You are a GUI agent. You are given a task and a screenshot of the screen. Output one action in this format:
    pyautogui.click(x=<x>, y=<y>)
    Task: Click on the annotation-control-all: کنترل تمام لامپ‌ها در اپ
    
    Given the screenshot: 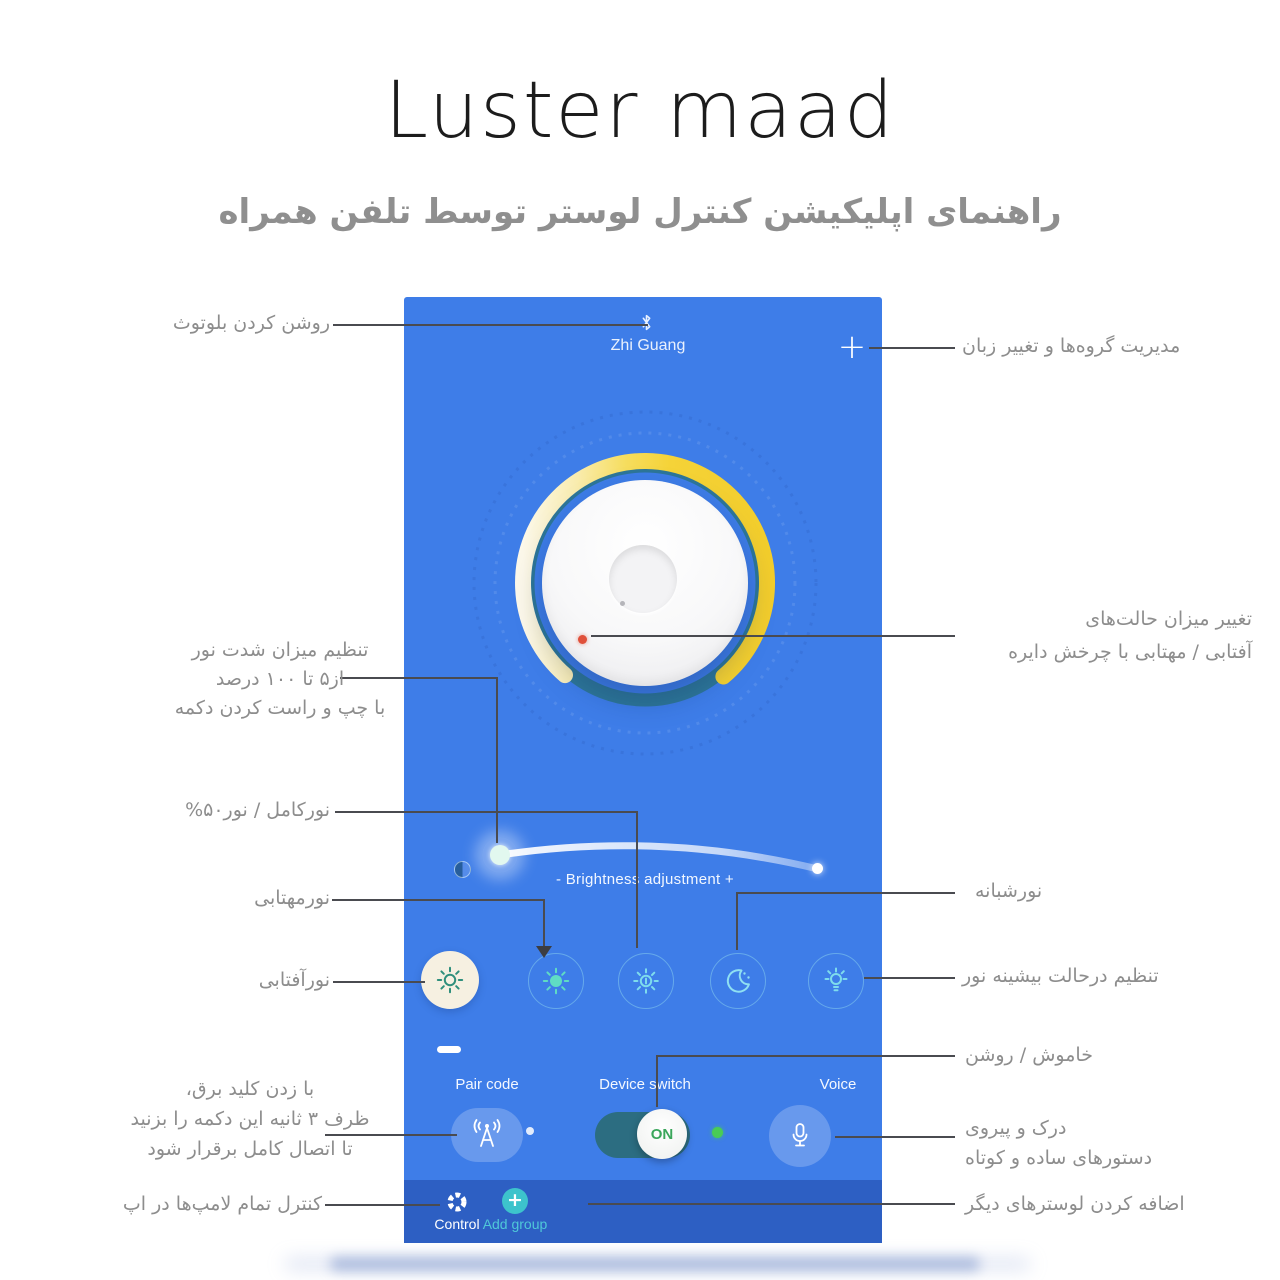 What is the action you would take?
    pyautogui.click(x=222, y=1204)
    